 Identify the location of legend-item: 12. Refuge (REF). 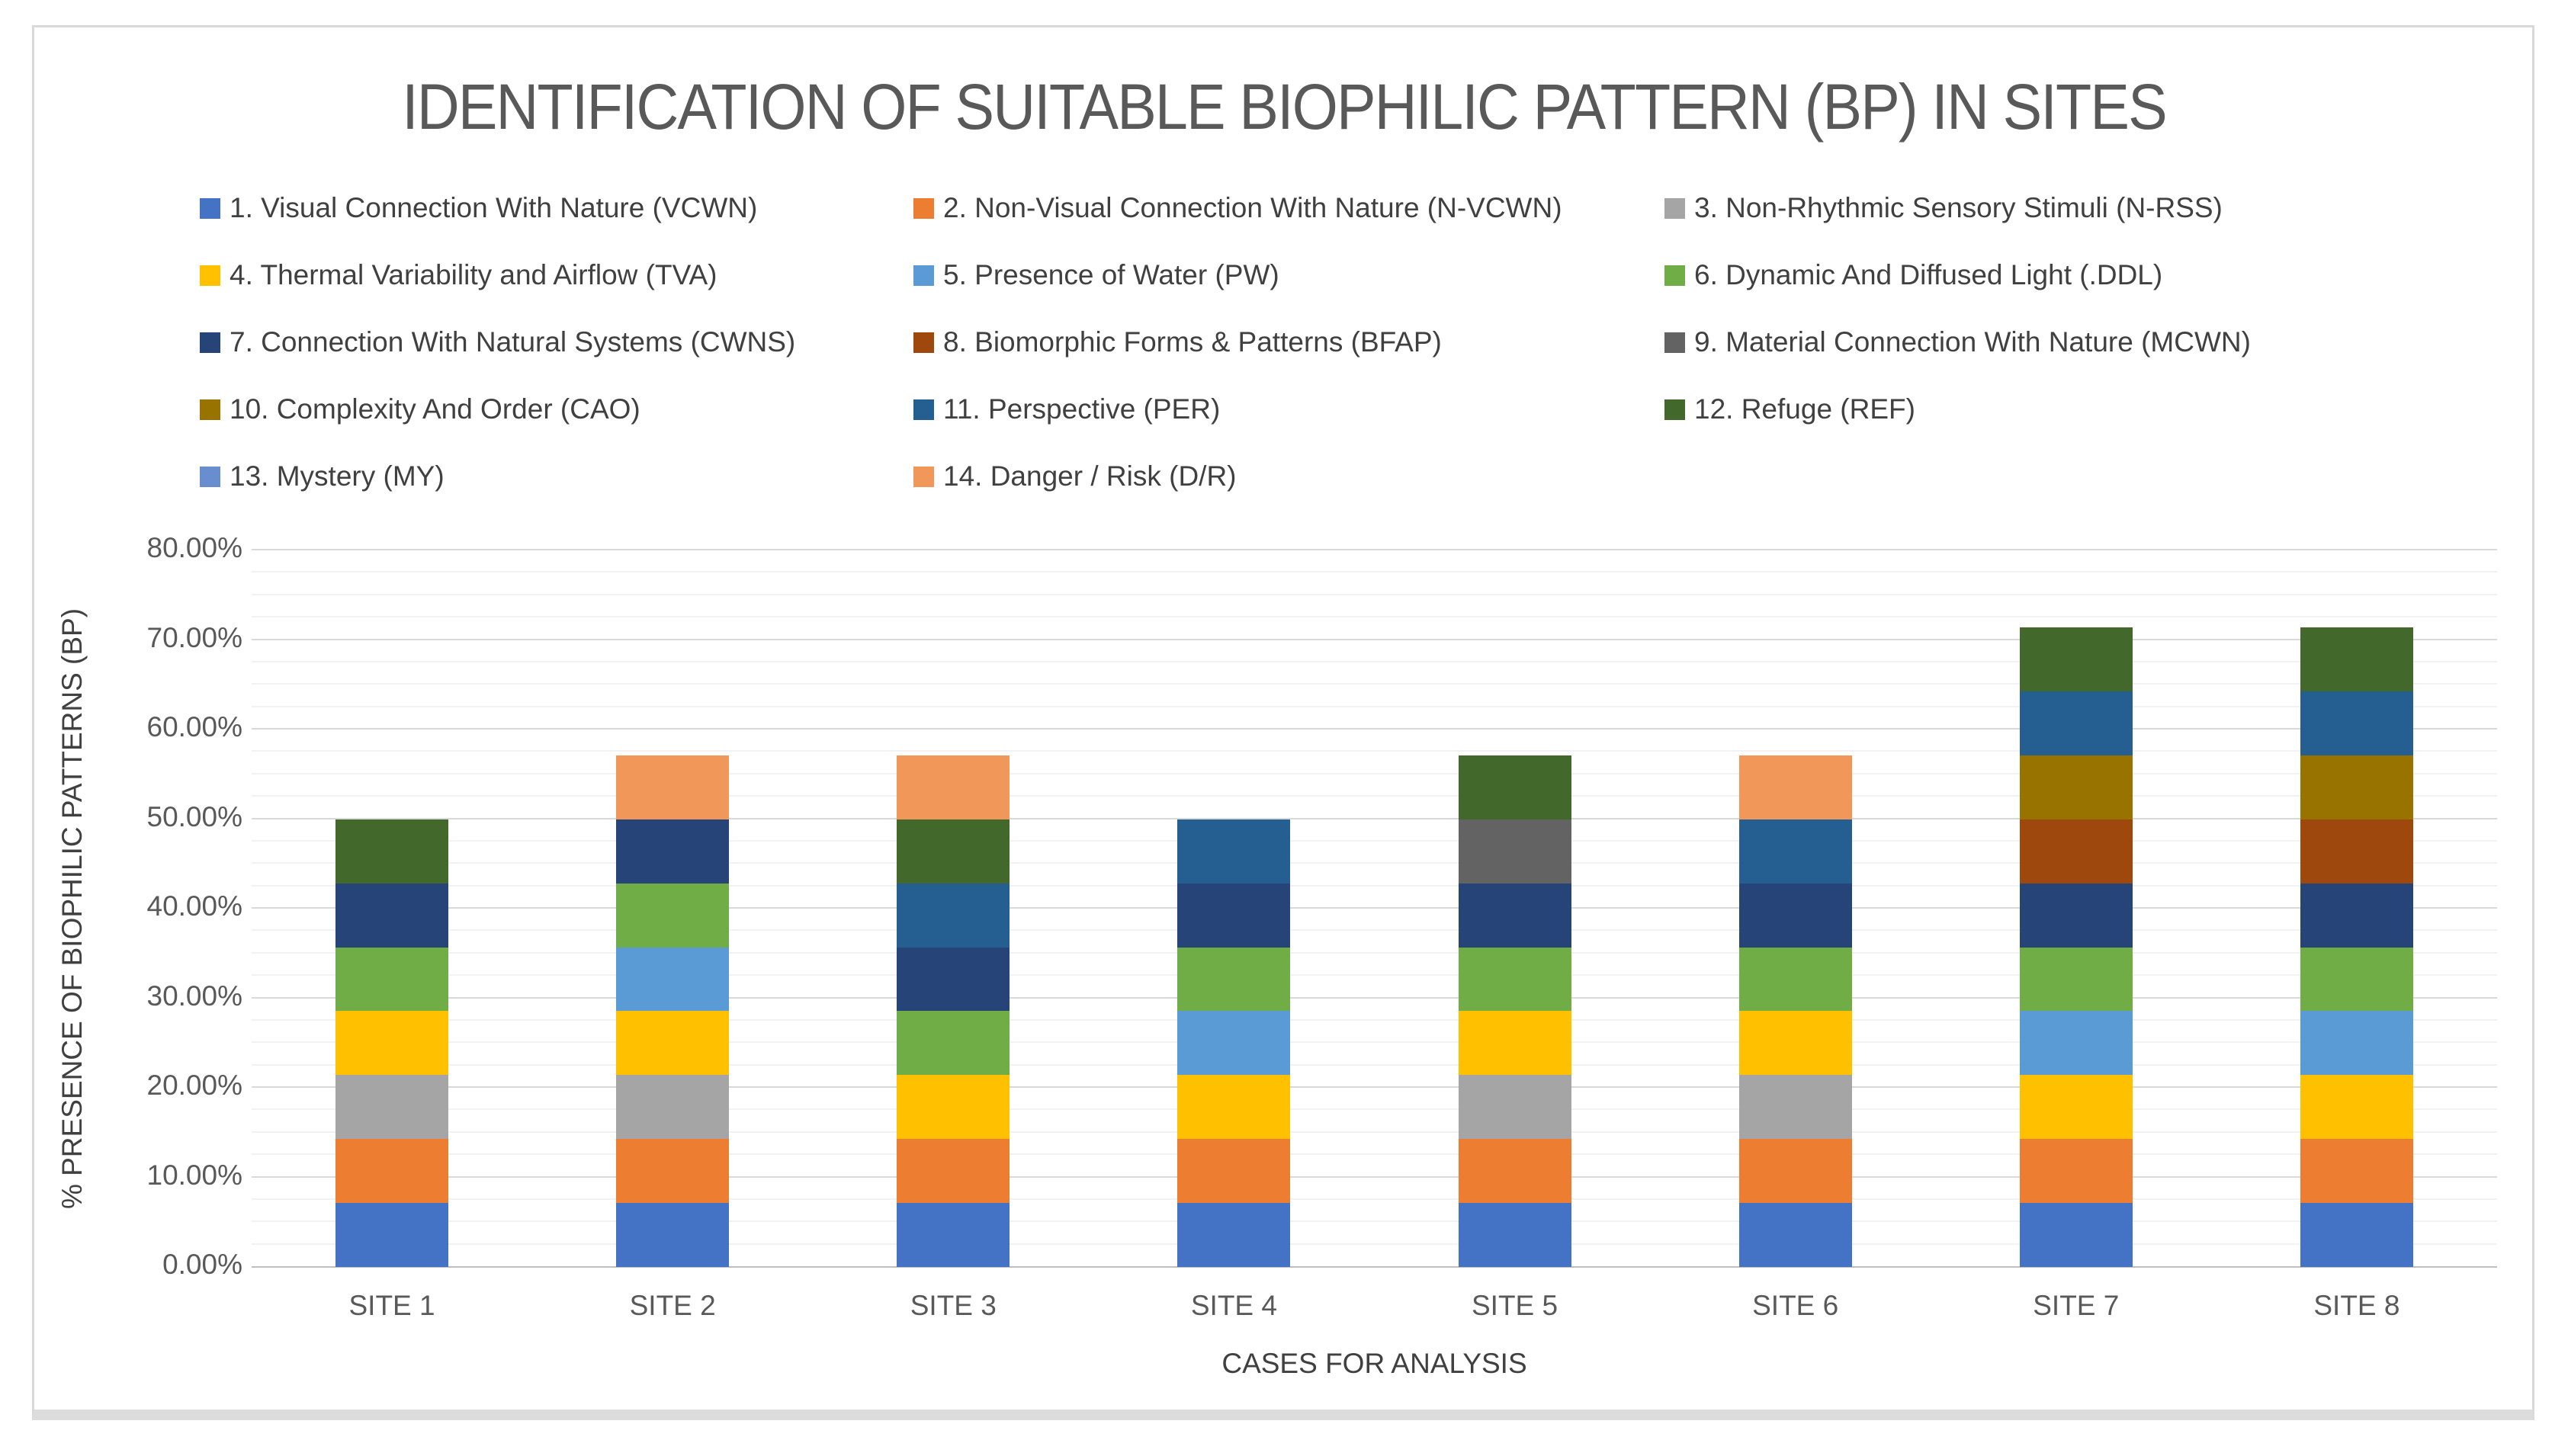
(1789, 409).